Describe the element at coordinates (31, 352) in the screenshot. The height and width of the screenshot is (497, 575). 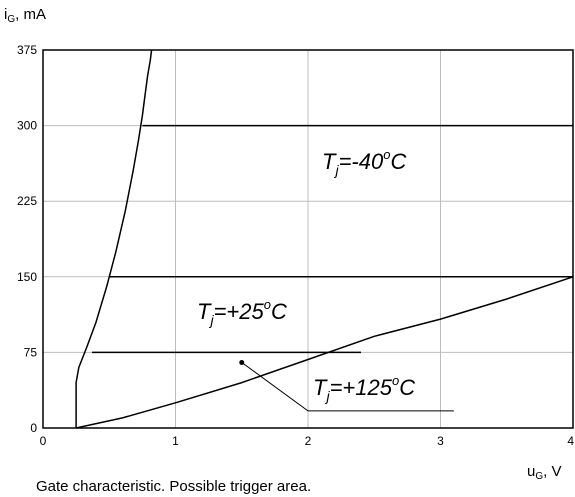
I see `y-tick-label: 75` at that location.